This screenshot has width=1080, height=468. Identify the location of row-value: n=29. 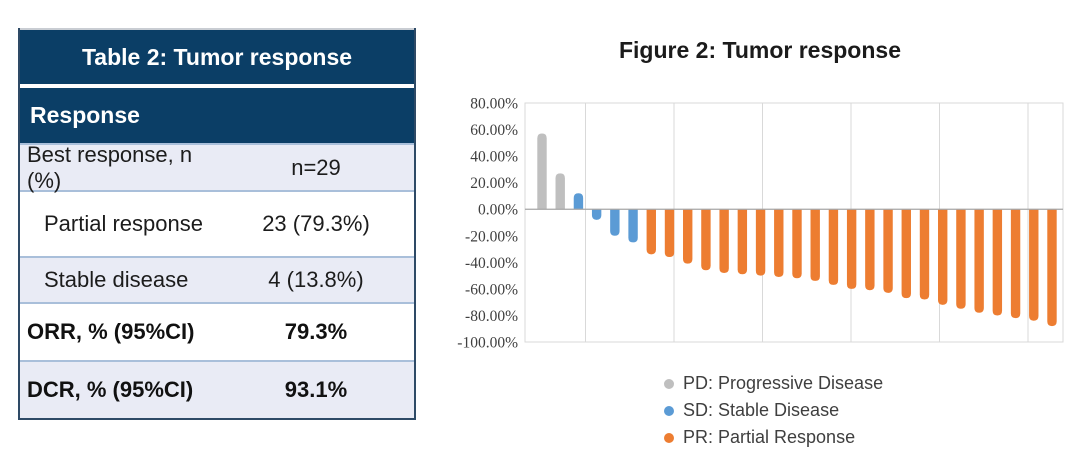
(316, 167).